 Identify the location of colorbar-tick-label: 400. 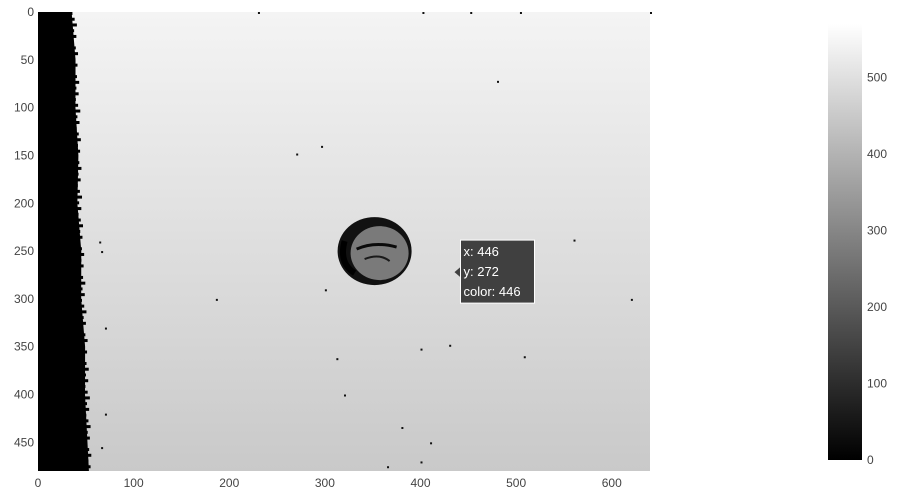
(877, 154).